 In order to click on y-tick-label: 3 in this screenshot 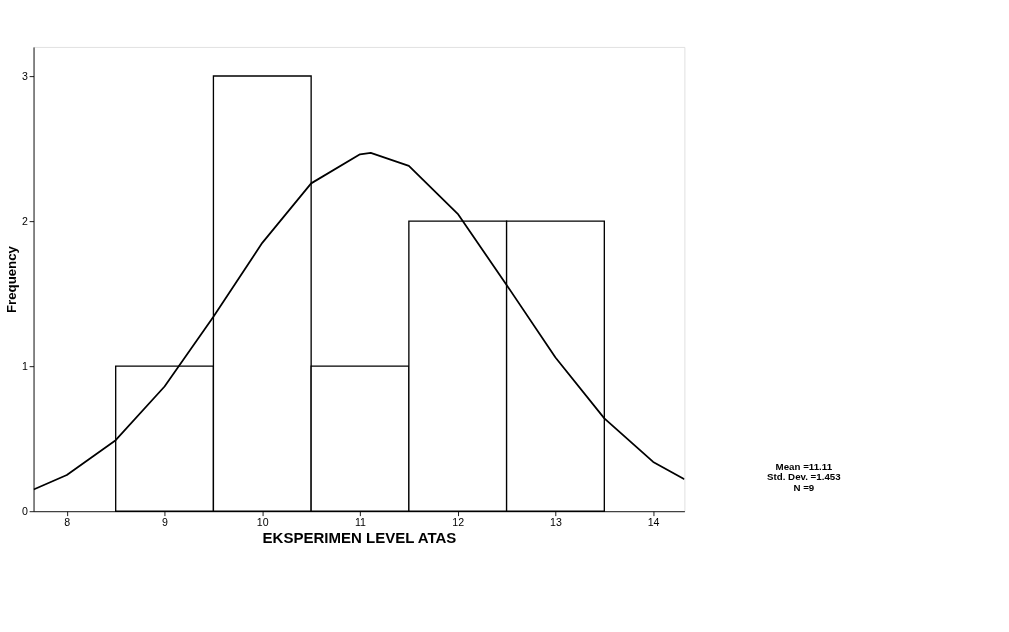, I will do `click(24, 75)`.